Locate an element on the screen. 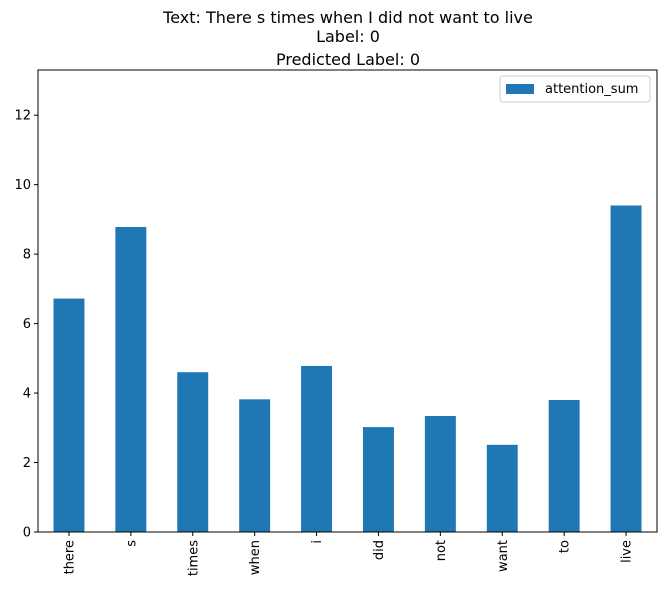  y-tick-label: 8 is located at coordinates (27, 255).